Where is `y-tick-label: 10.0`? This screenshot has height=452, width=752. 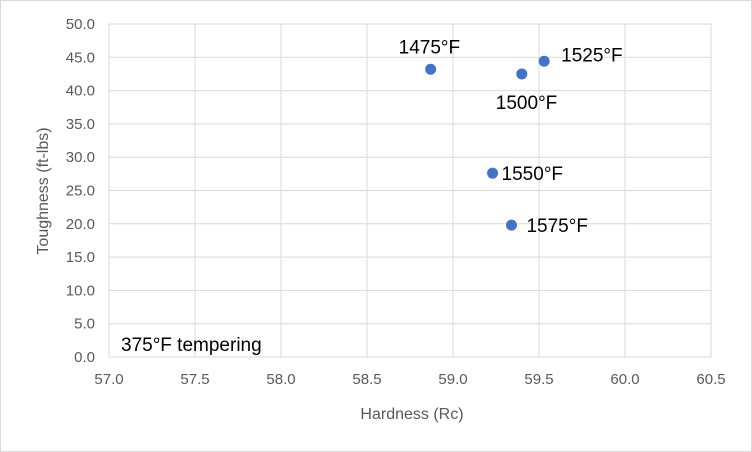 y-tick-label: 10.0 is located at coordinates (80, 290).